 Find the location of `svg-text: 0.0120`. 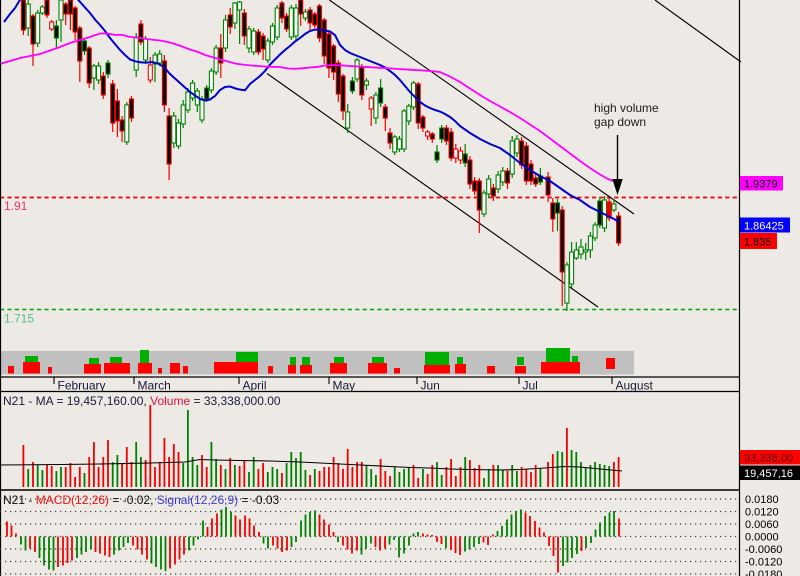

svg-text: 0.0120 is located at coordinates (762, 513).